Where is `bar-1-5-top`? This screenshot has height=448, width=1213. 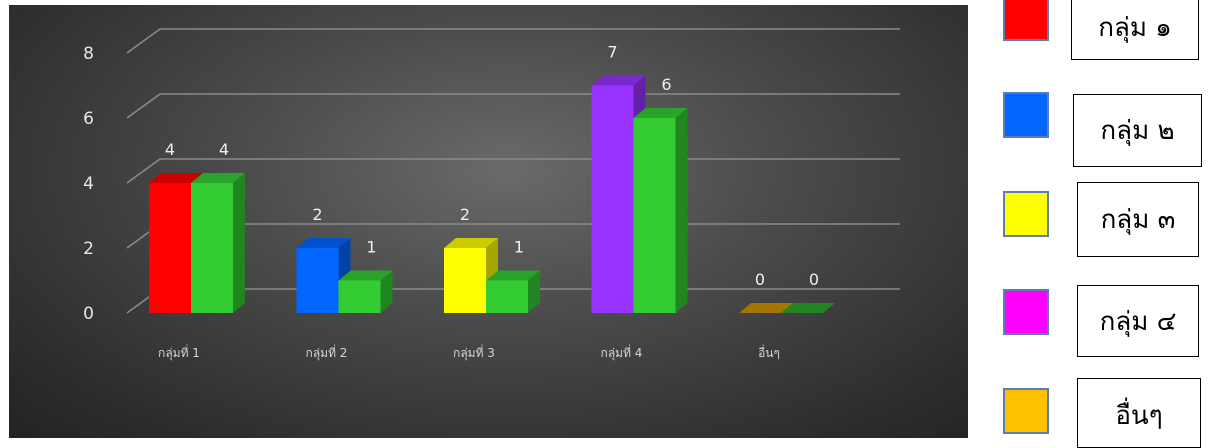
bar-1-5-top is located at coordinates (766, 308).